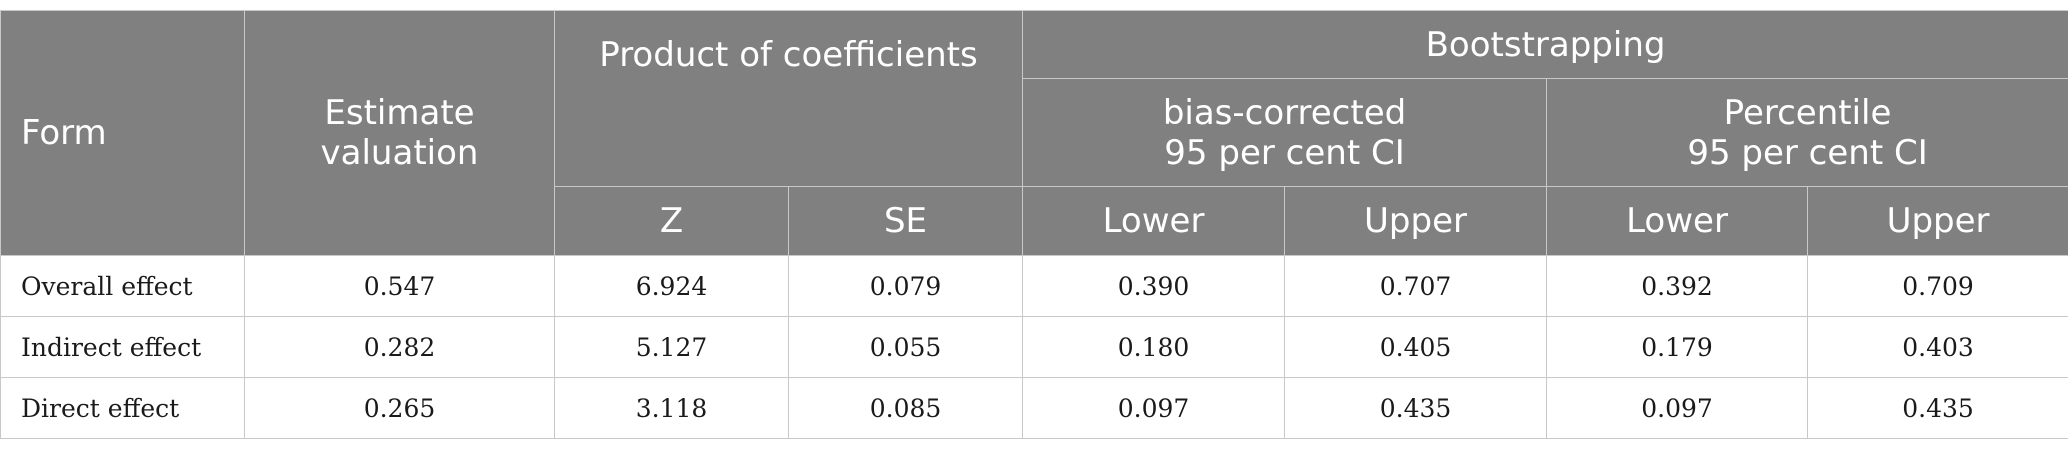  I want to click on header-estimate-line1: Estimate, so click(399, 113).